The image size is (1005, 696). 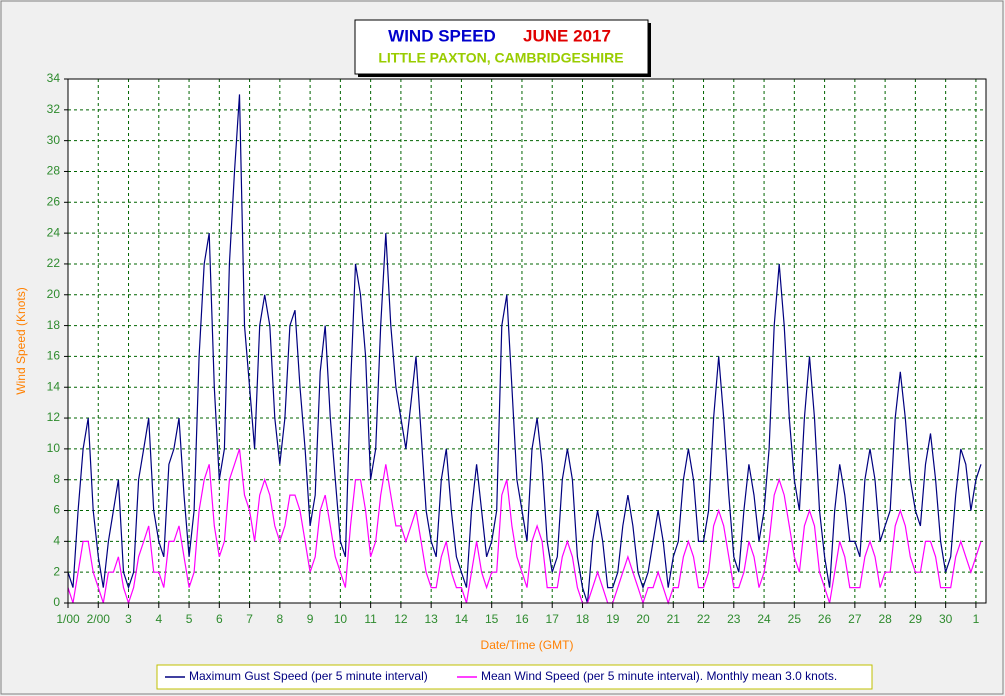 What do you see at coordinates (54, 171) in the screenshot?
I see `y-tick-label: 28` at bounding box center [54, 171].